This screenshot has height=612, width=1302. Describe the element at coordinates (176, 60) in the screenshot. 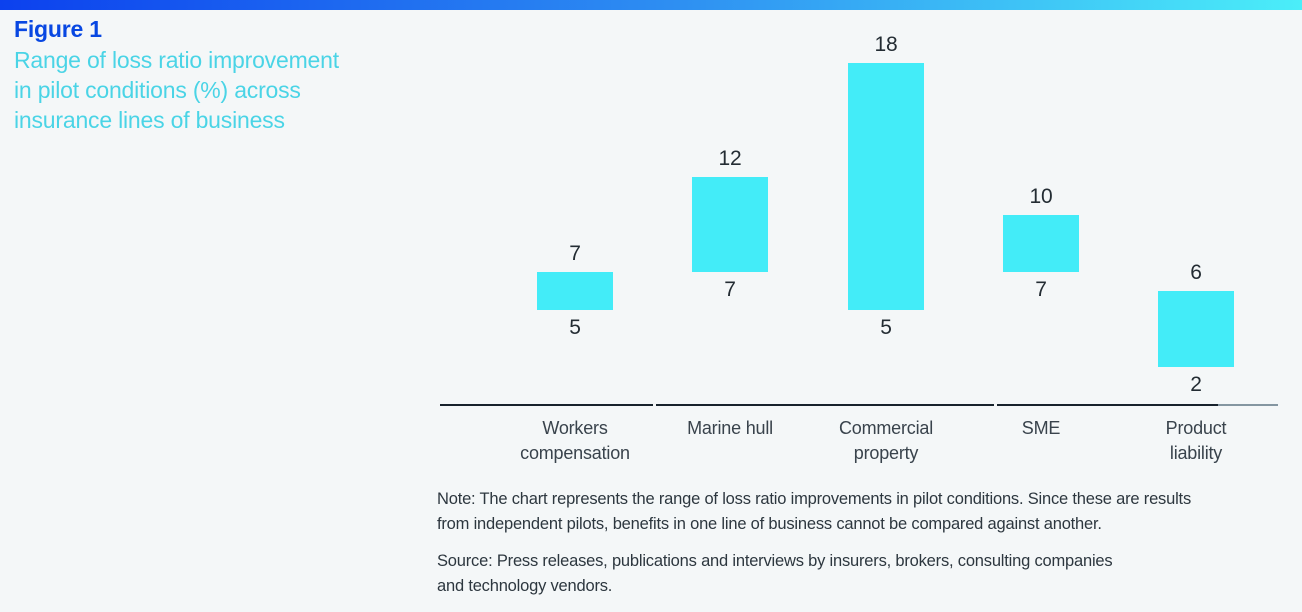

I see `figure-title-line: Range of loss ratio improvement` at that location.